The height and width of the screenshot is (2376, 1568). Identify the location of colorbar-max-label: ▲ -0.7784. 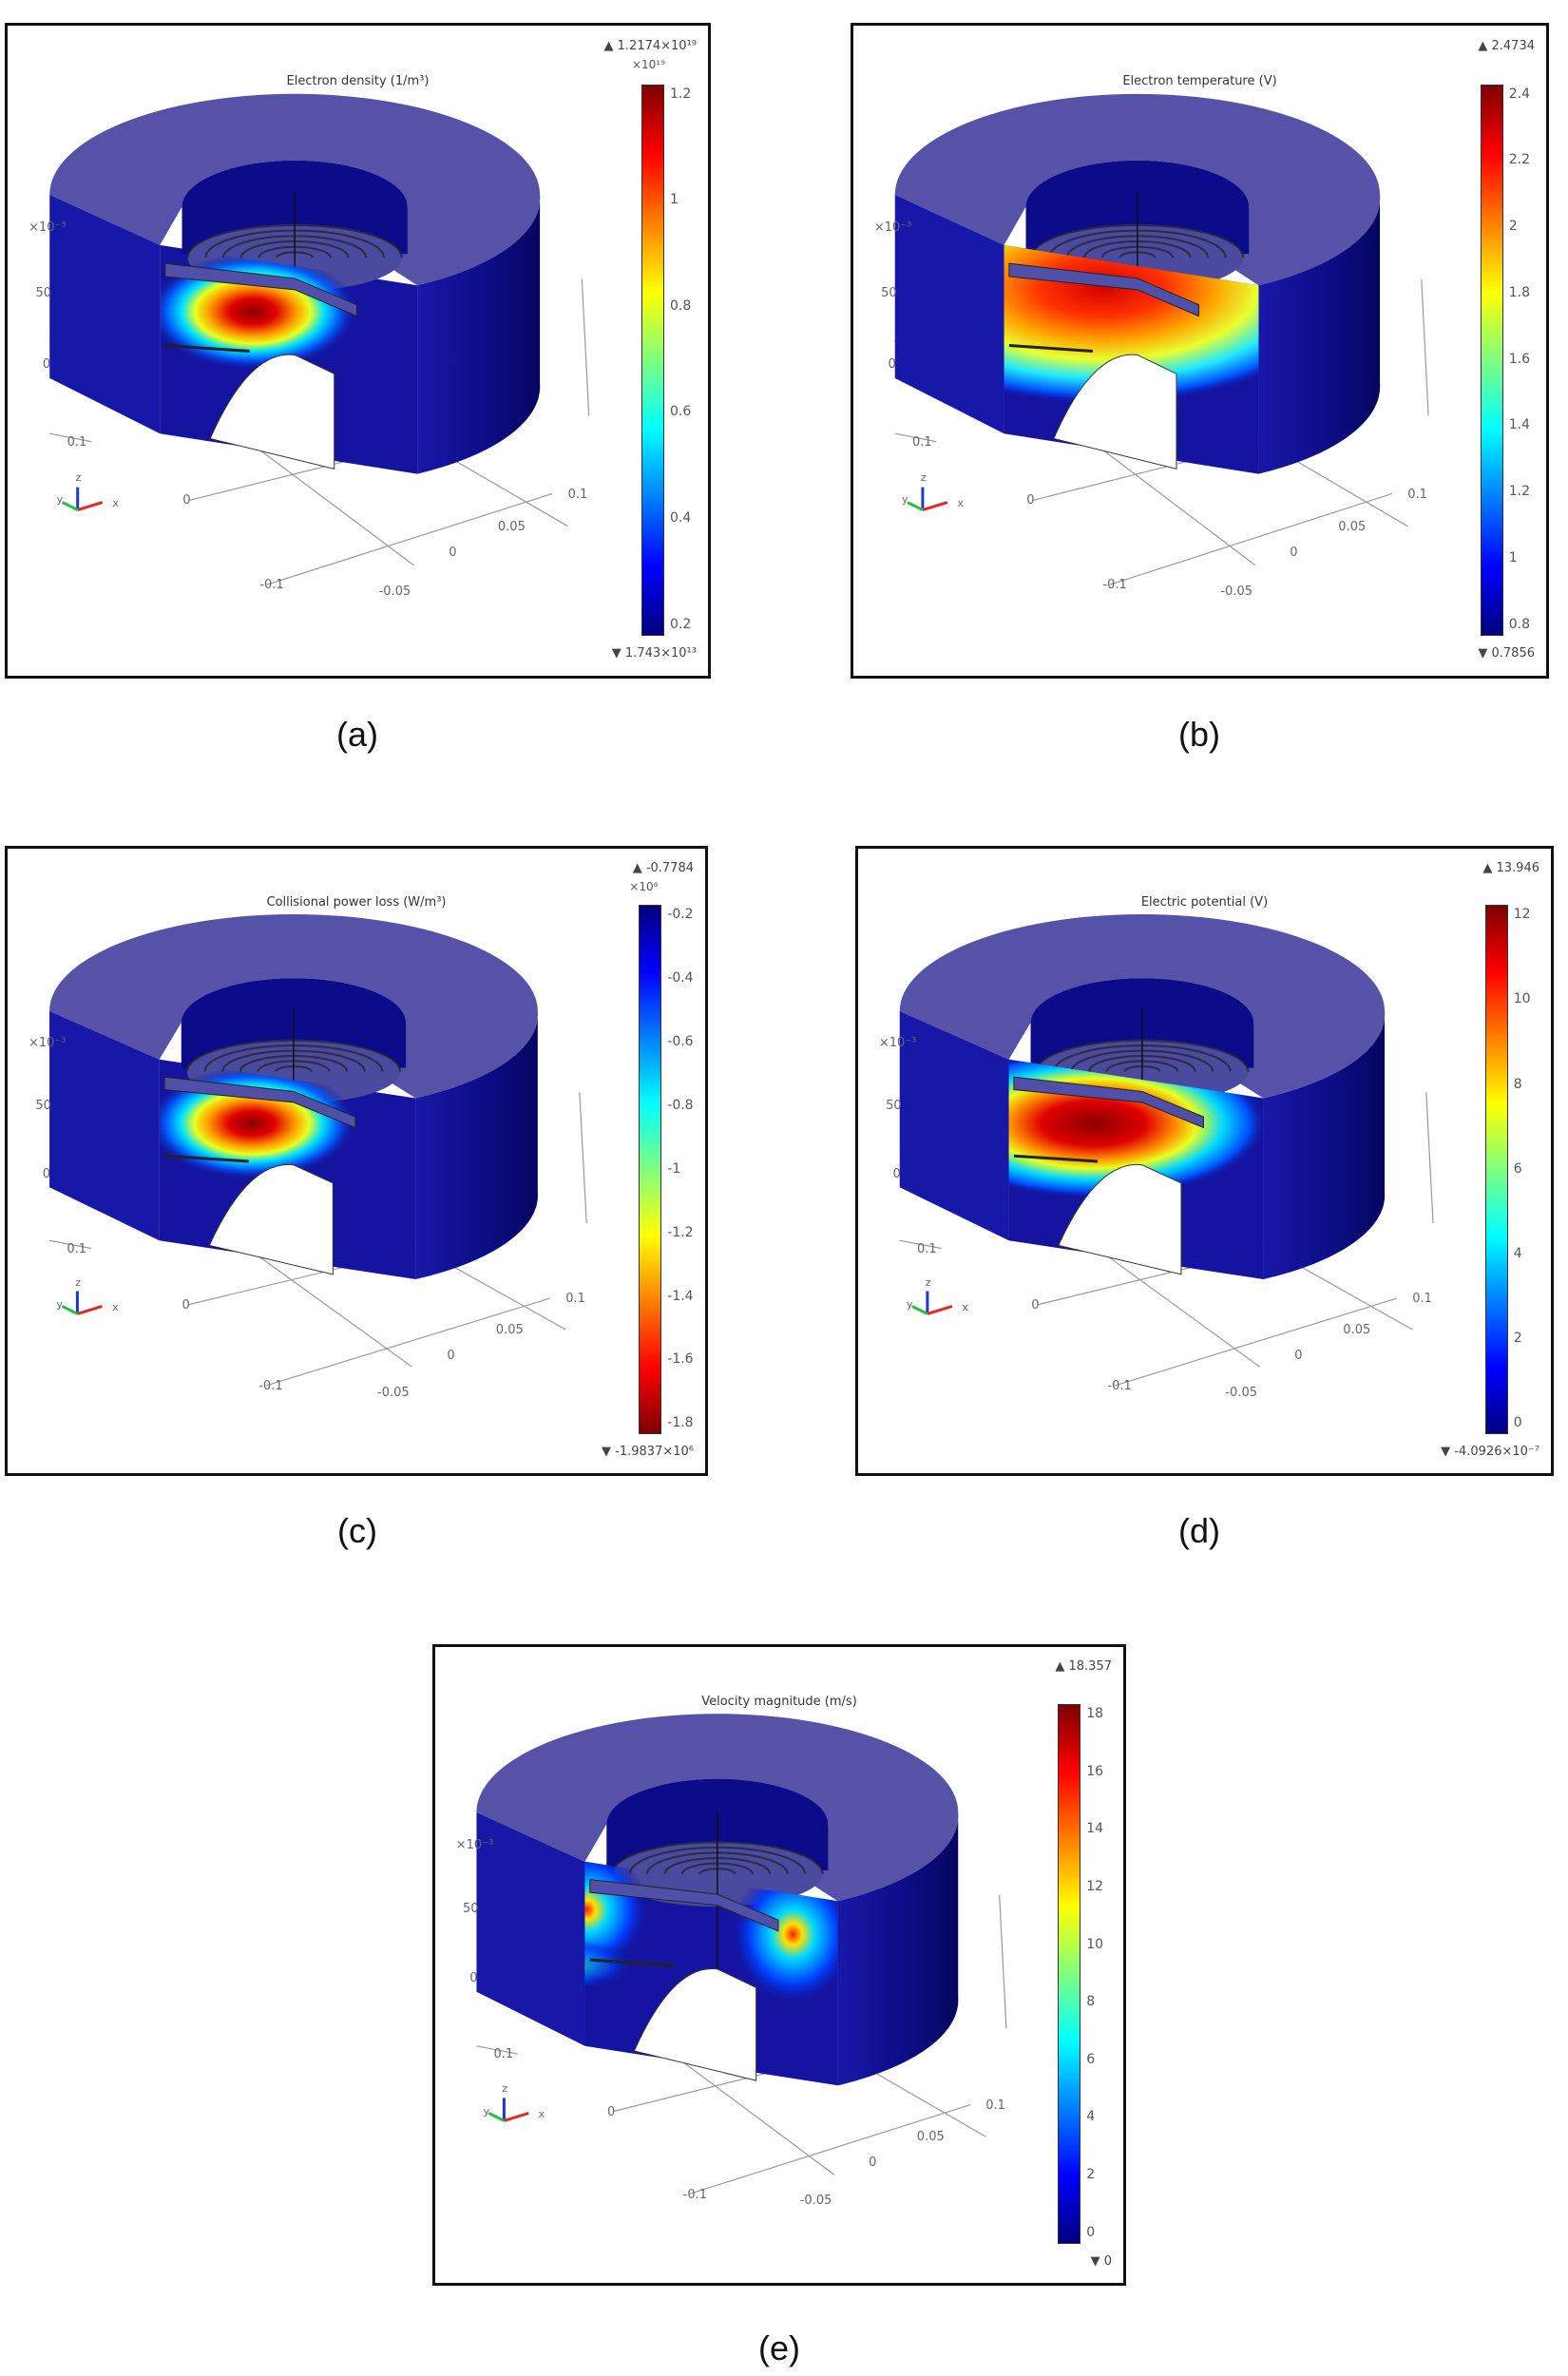
(663, 868).